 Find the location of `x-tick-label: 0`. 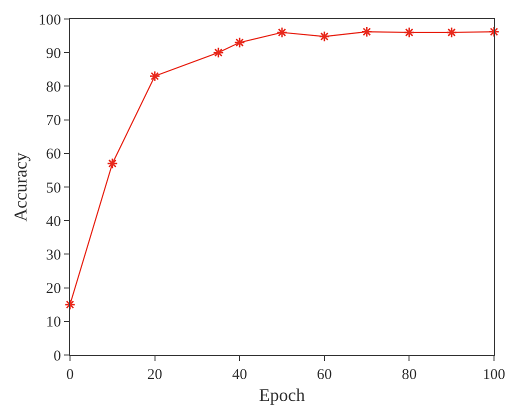

x-tick-label: 0 is located at coordinates (70, 375).